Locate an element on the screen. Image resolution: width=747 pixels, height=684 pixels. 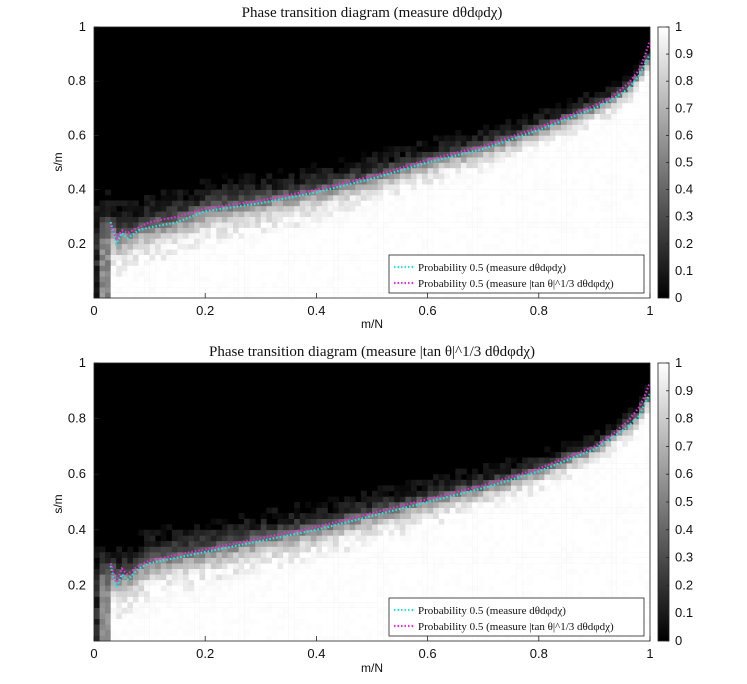
y-tick-label: 1 is located at coordinates (82, 26).